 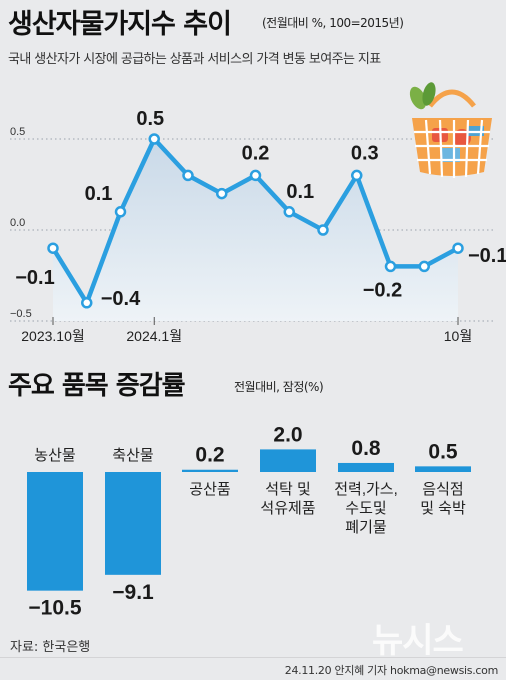 I want to click on section-note: 전월대비, 잠정(%), so click(x=279, y=387).